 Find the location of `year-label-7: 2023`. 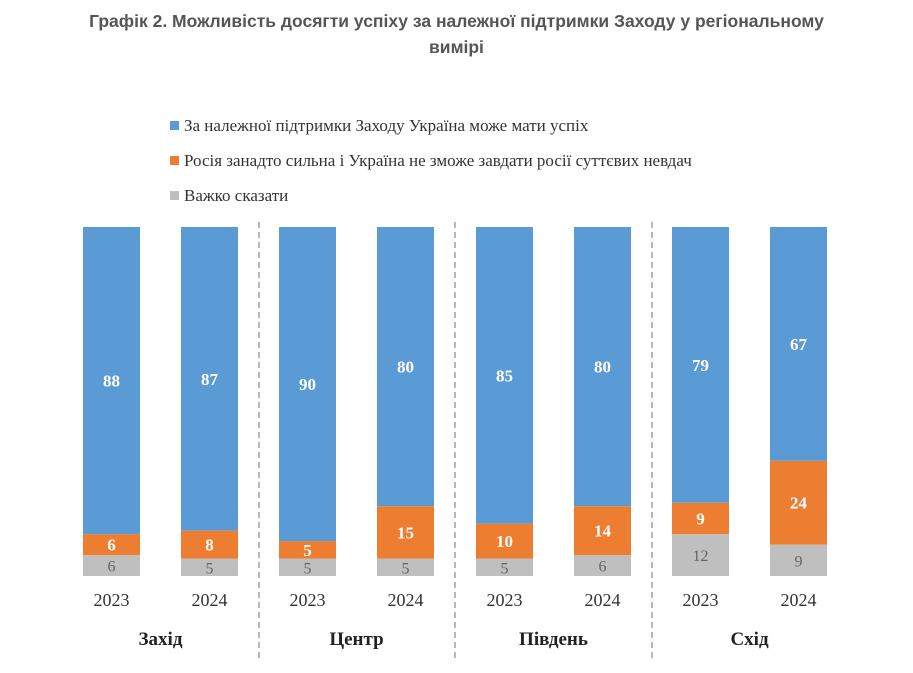

year-label-7: 2023 is located at coordinates (701, 600).